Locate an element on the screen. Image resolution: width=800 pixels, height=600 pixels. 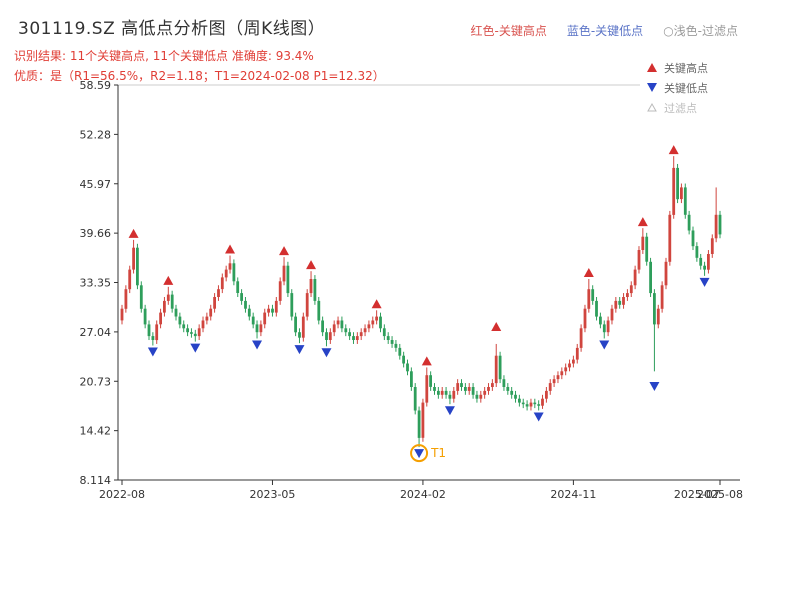
chart-legend-background is located at coordinates (694, 90).